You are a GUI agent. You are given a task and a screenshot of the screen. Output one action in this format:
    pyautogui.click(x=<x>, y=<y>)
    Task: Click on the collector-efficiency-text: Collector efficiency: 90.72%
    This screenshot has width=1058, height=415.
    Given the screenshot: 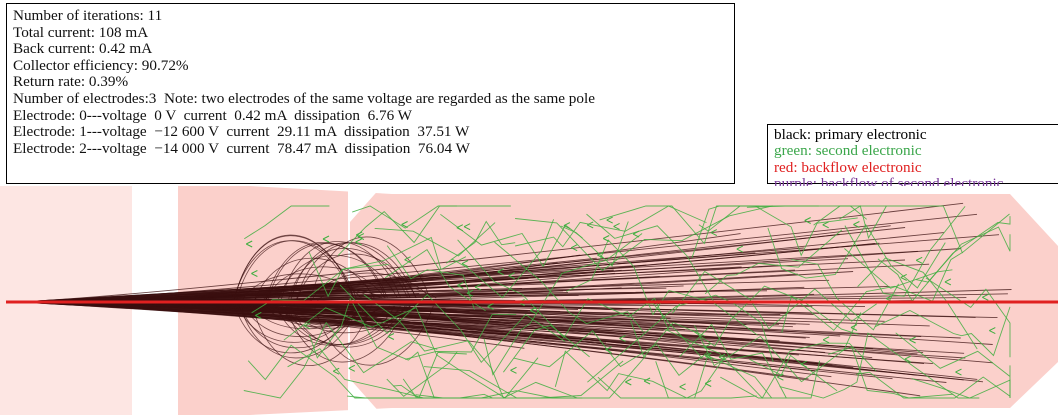 What is the action you would take?
    pyautogui.click(x=101, y=65)
    